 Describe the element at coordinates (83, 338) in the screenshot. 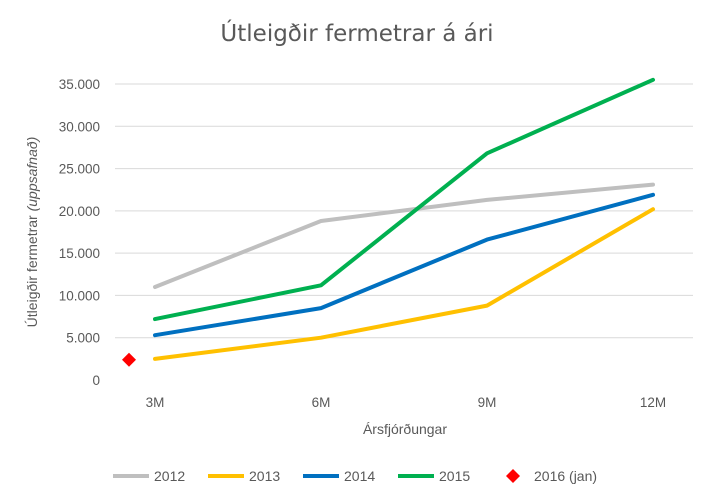

I see `y-tick-label: 5.000` at that location.